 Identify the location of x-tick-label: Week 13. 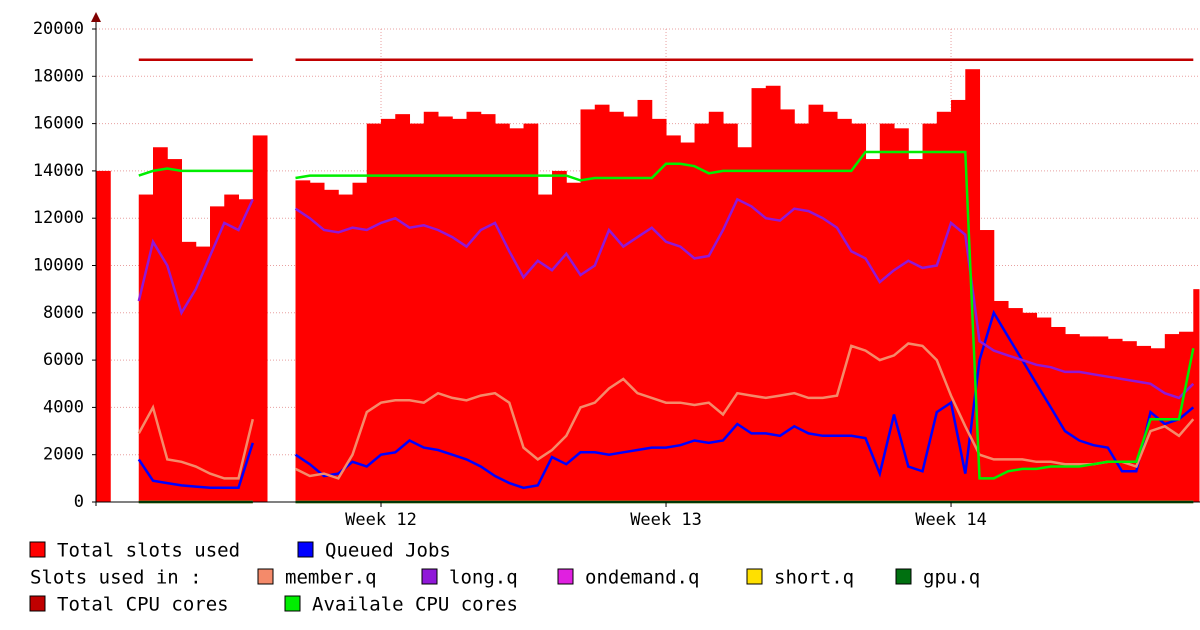
(666, 520).